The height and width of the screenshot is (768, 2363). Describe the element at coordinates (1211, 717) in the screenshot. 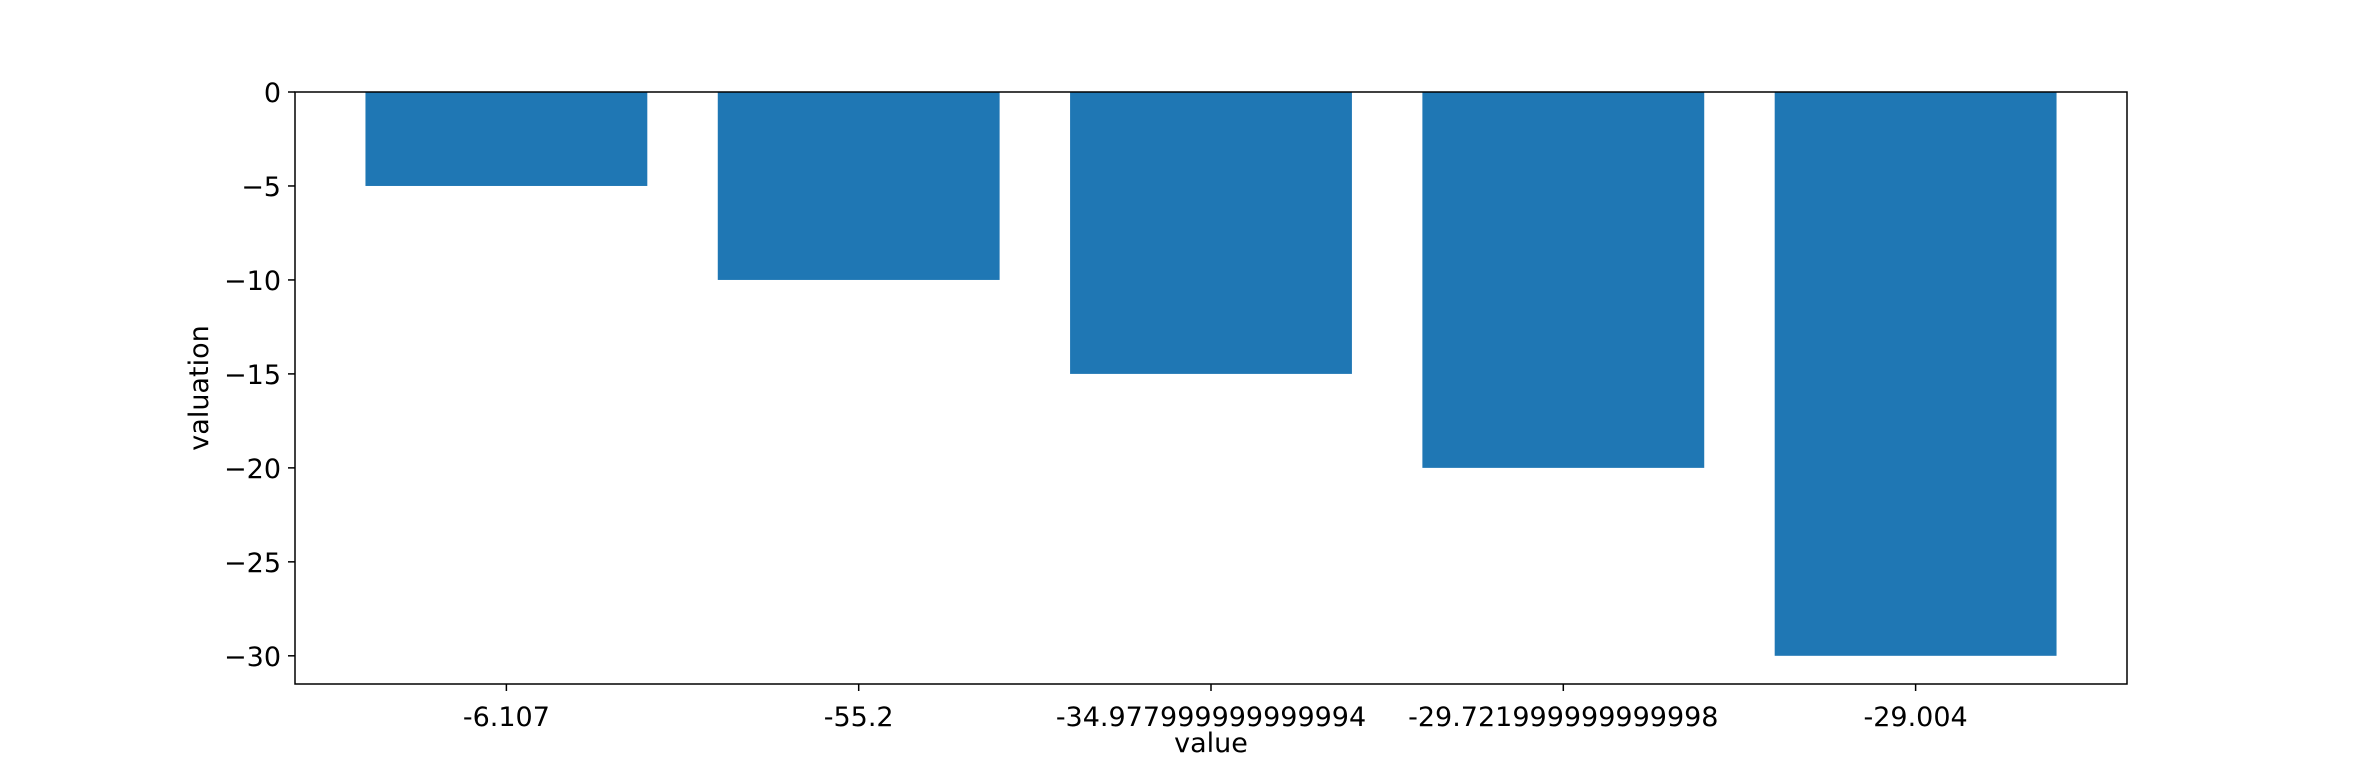

I see `x-tick-label: -34.977999999999994` at that location.